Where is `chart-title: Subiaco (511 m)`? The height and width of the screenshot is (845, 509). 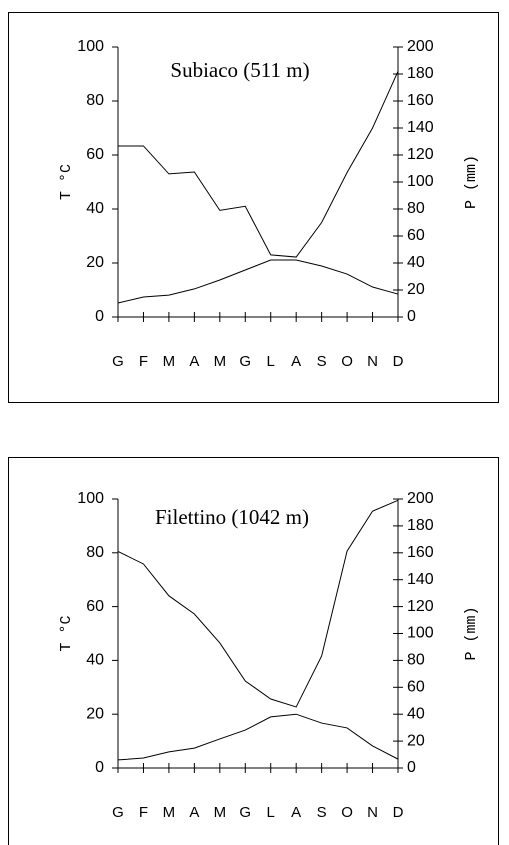
chart-title: Subiaco (511 m) is located at coordinates (239, 70).